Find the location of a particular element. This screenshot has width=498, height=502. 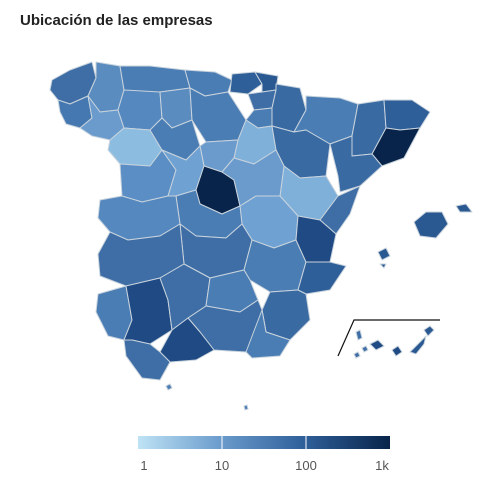

region-huelva is located at coordinates (114, 313).